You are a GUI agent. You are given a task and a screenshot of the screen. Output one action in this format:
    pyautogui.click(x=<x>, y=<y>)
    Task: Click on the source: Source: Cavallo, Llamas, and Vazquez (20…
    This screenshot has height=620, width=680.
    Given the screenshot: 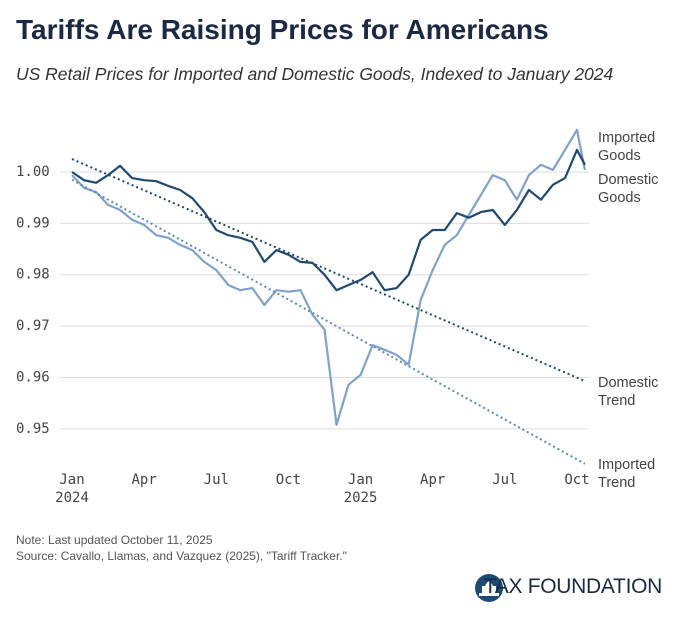 What is the action you would take?
    pyautogui.click(x=181, y=556)
    